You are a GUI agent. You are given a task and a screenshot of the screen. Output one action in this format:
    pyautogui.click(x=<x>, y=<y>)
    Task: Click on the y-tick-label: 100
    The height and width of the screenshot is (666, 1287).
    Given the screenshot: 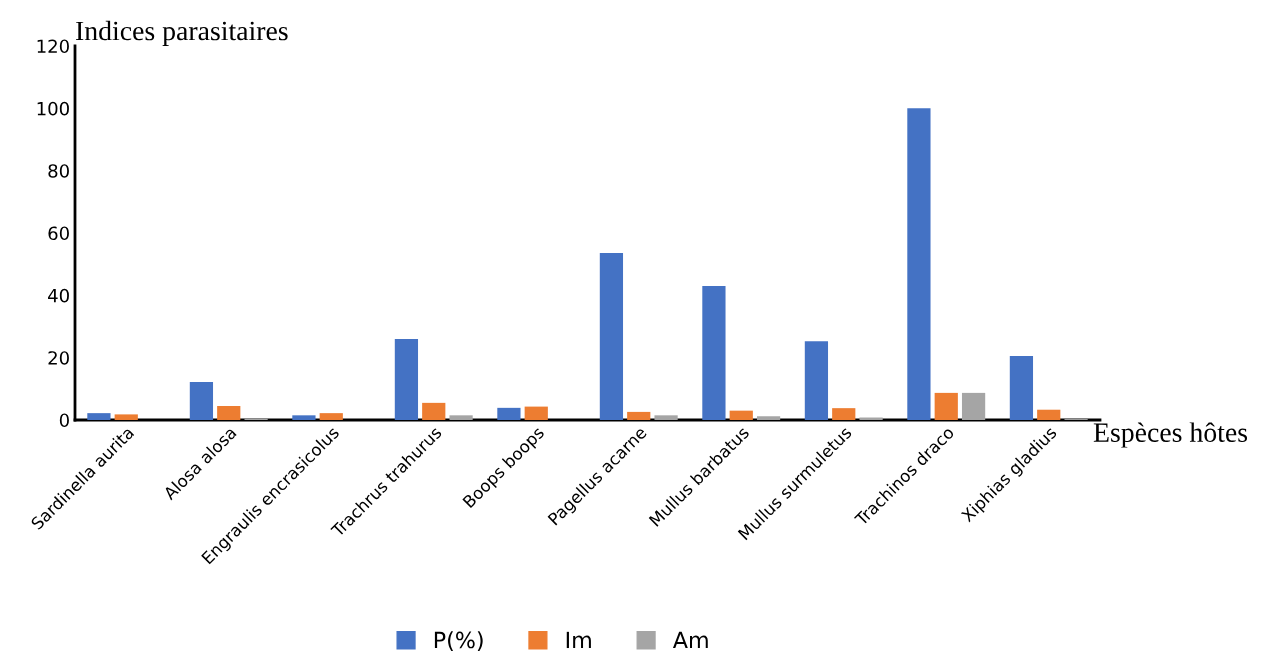 What is the action you would take?
    pyautogui.click(x=53, y=108)
    